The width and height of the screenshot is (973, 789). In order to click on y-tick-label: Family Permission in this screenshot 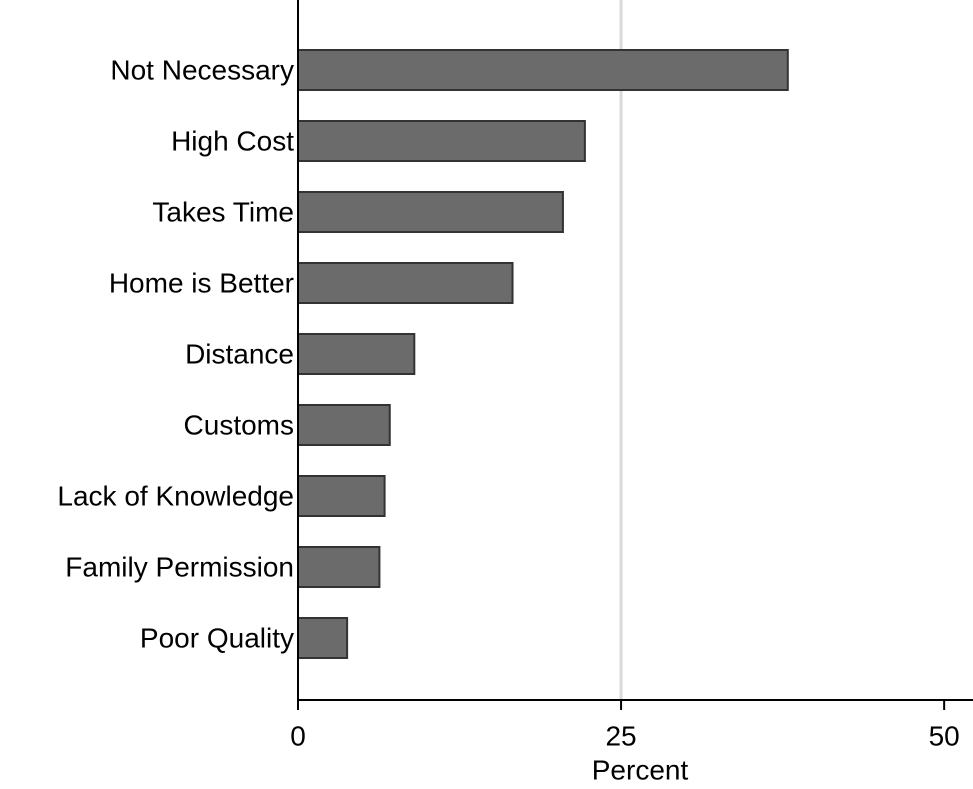, I will do `click(179, 566)`.